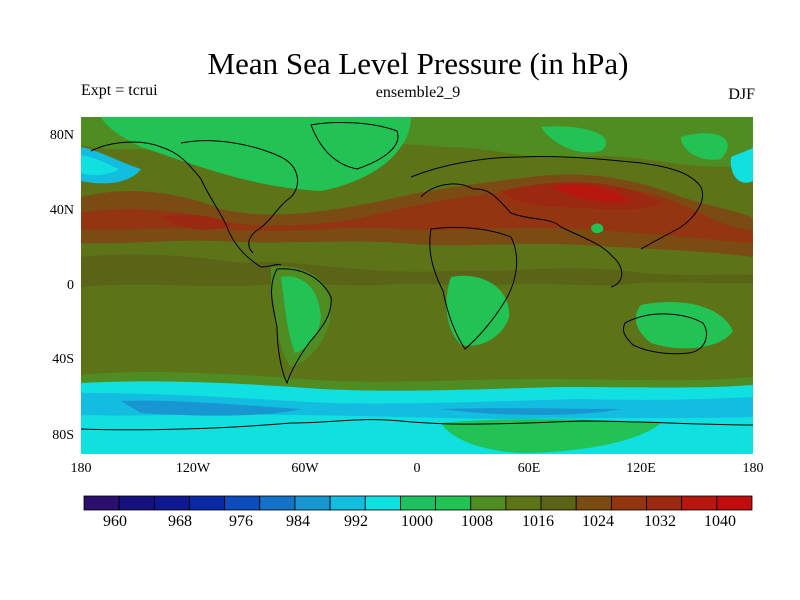  Describe the element at coordinates (81, 468) in the screenshot. I see `lon-tick-180w: 180` at that location.